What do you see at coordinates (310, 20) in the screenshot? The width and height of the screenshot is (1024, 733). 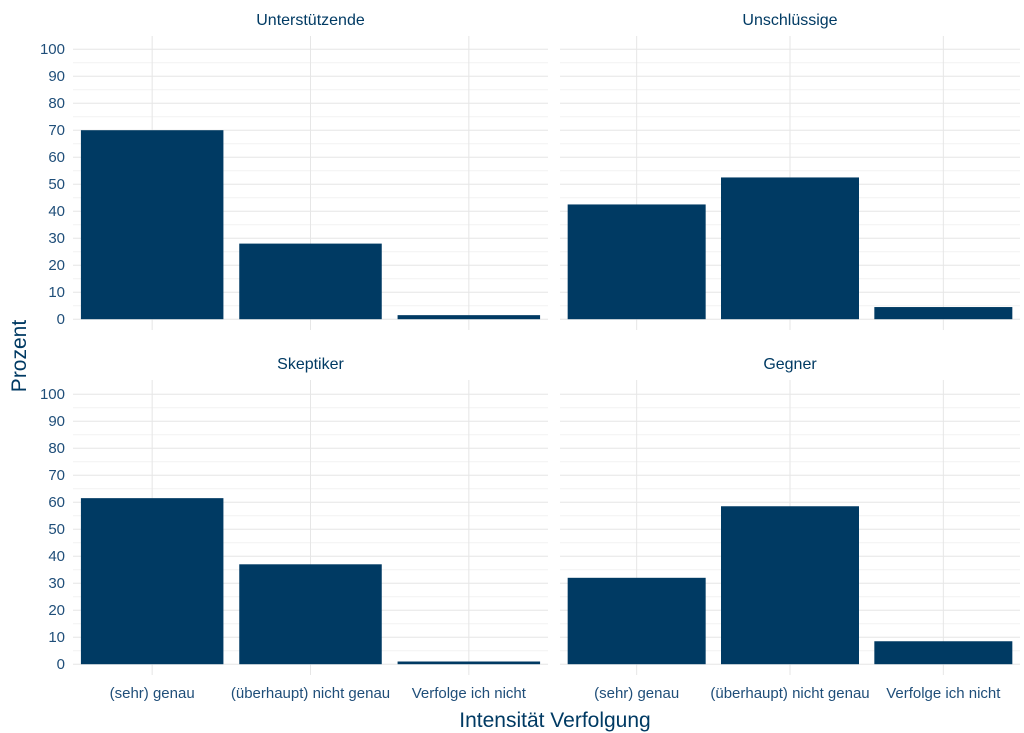 I see `facet-title: Unterstützende` at bounding box center [310, 20].